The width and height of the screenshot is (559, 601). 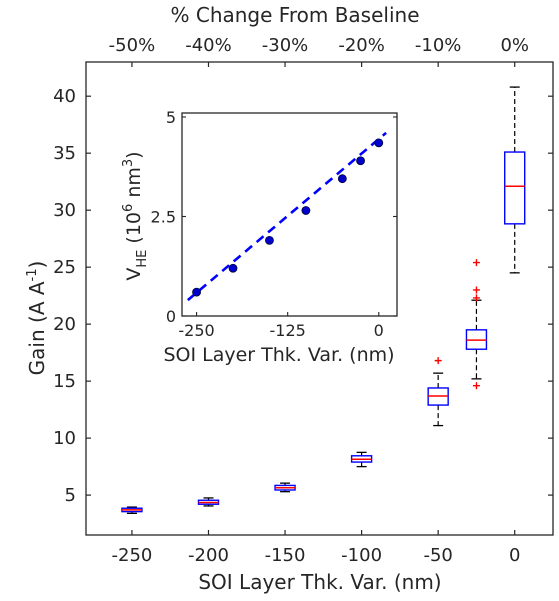 I want to click on inset-x-tick-label: -250, so click(x=196, y=330).